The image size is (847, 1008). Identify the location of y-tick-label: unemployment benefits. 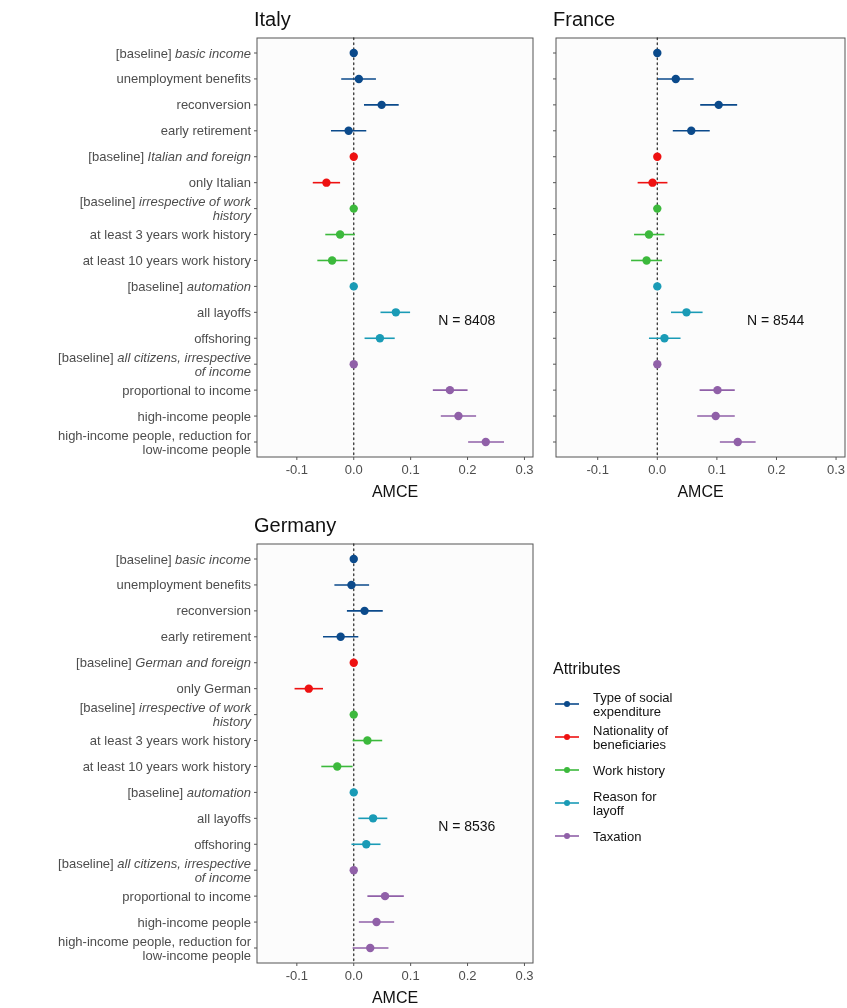
(184, 585).